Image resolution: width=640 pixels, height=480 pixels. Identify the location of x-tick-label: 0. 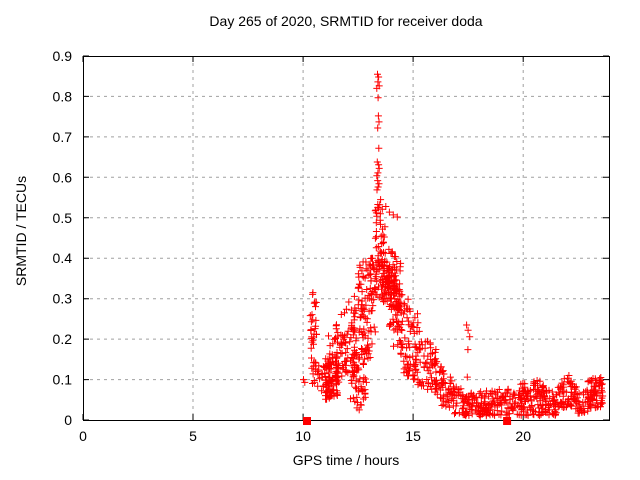
(83, 436).